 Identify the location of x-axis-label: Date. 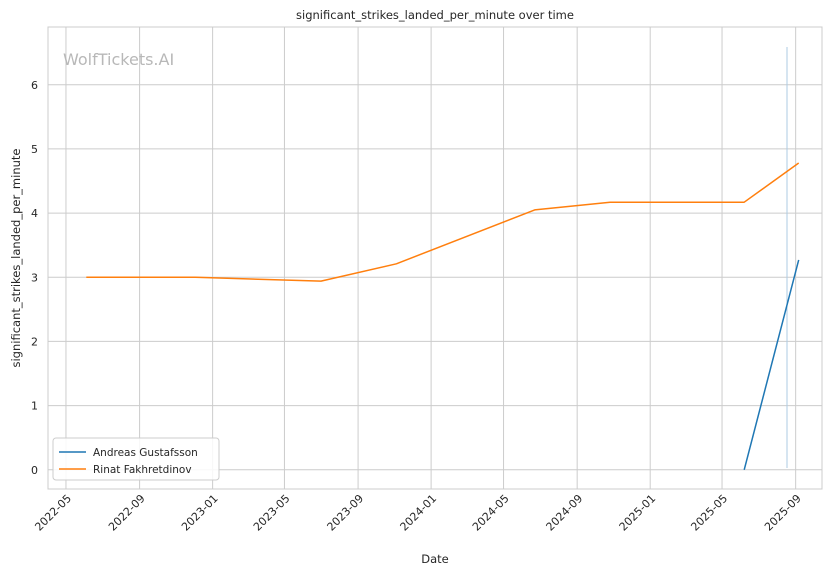
(435, 559).